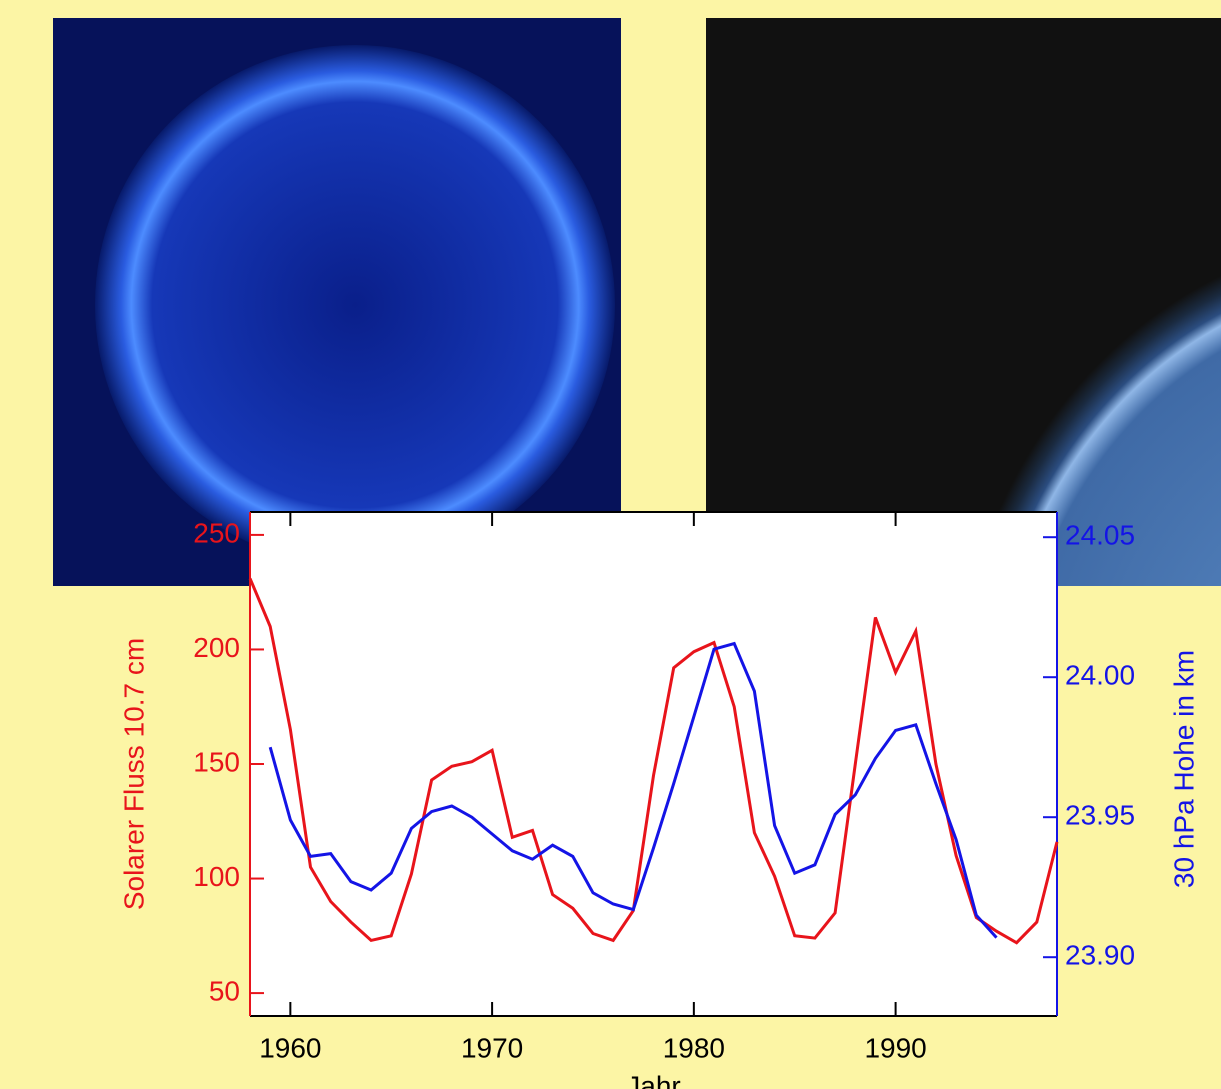  What do you see at coordinates (694, 1047) in the screenshot?
I see `x-tick-label: 1980` at bounding box center [694, 1047].